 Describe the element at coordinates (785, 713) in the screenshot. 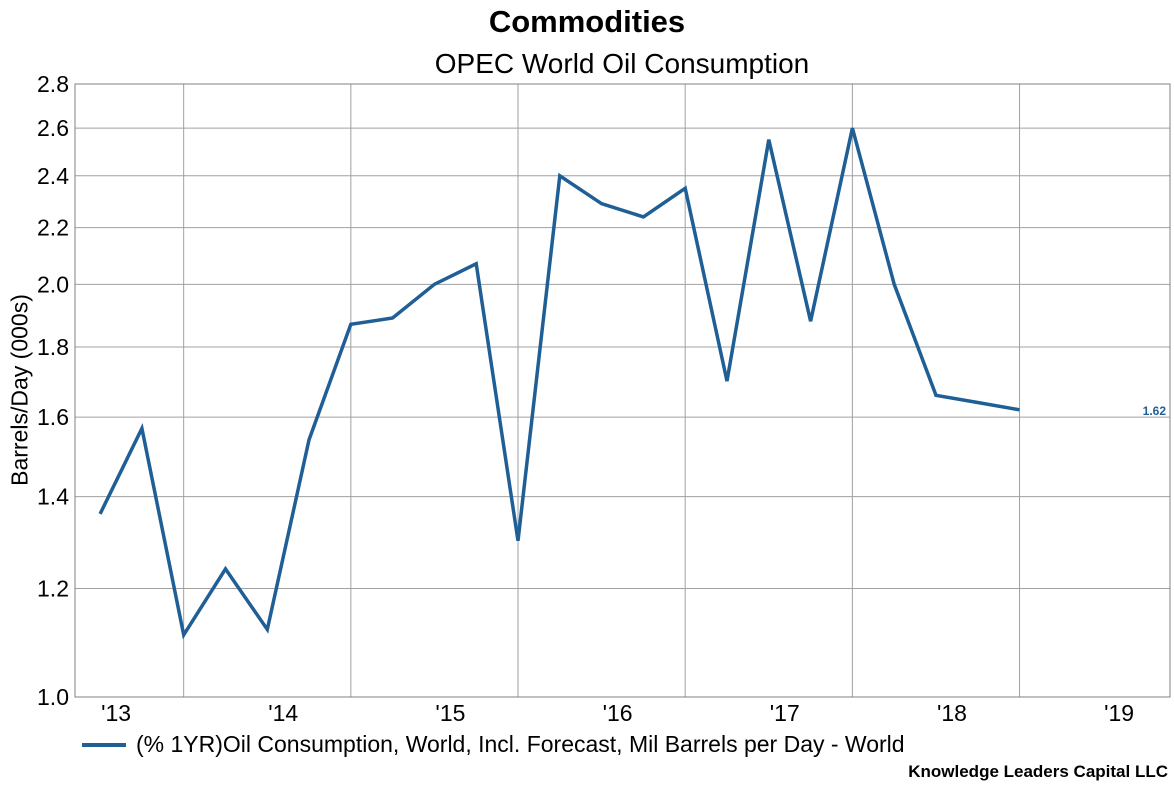

I see `x-tick-label: '17` at that location.